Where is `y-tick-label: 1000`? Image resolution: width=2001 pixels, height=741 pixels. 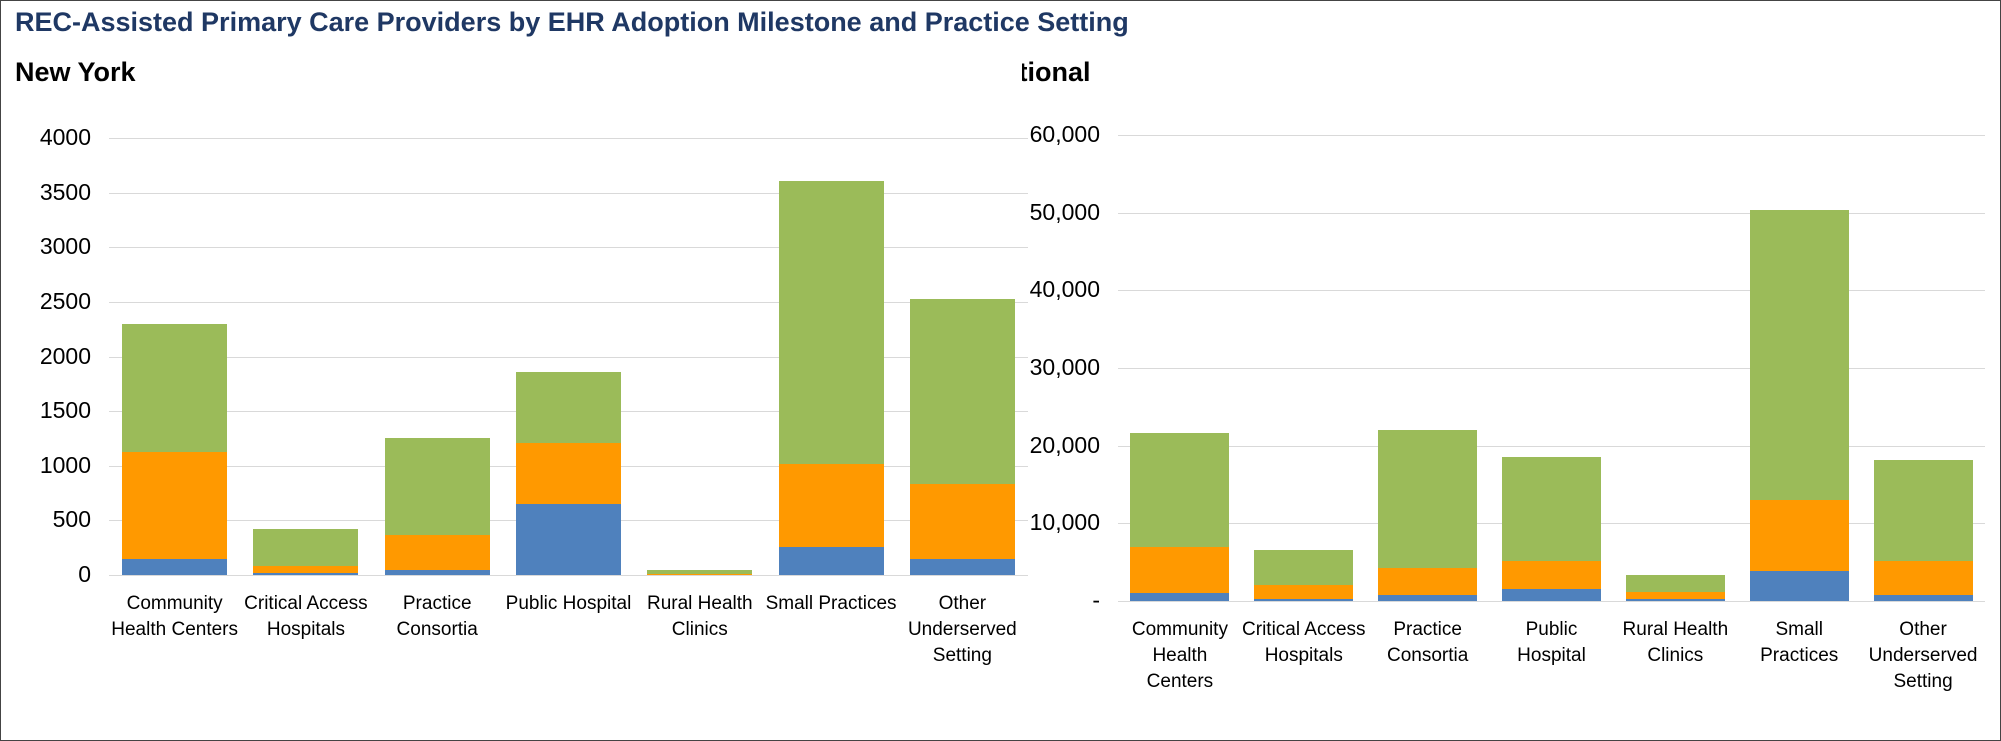
y-tick-label: 1000 is located at coordinates (65, 464).